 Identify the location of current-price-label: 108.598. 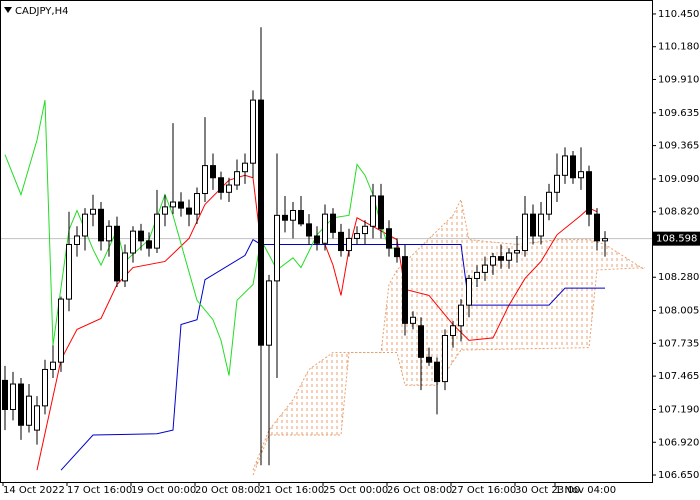
(676, 239).